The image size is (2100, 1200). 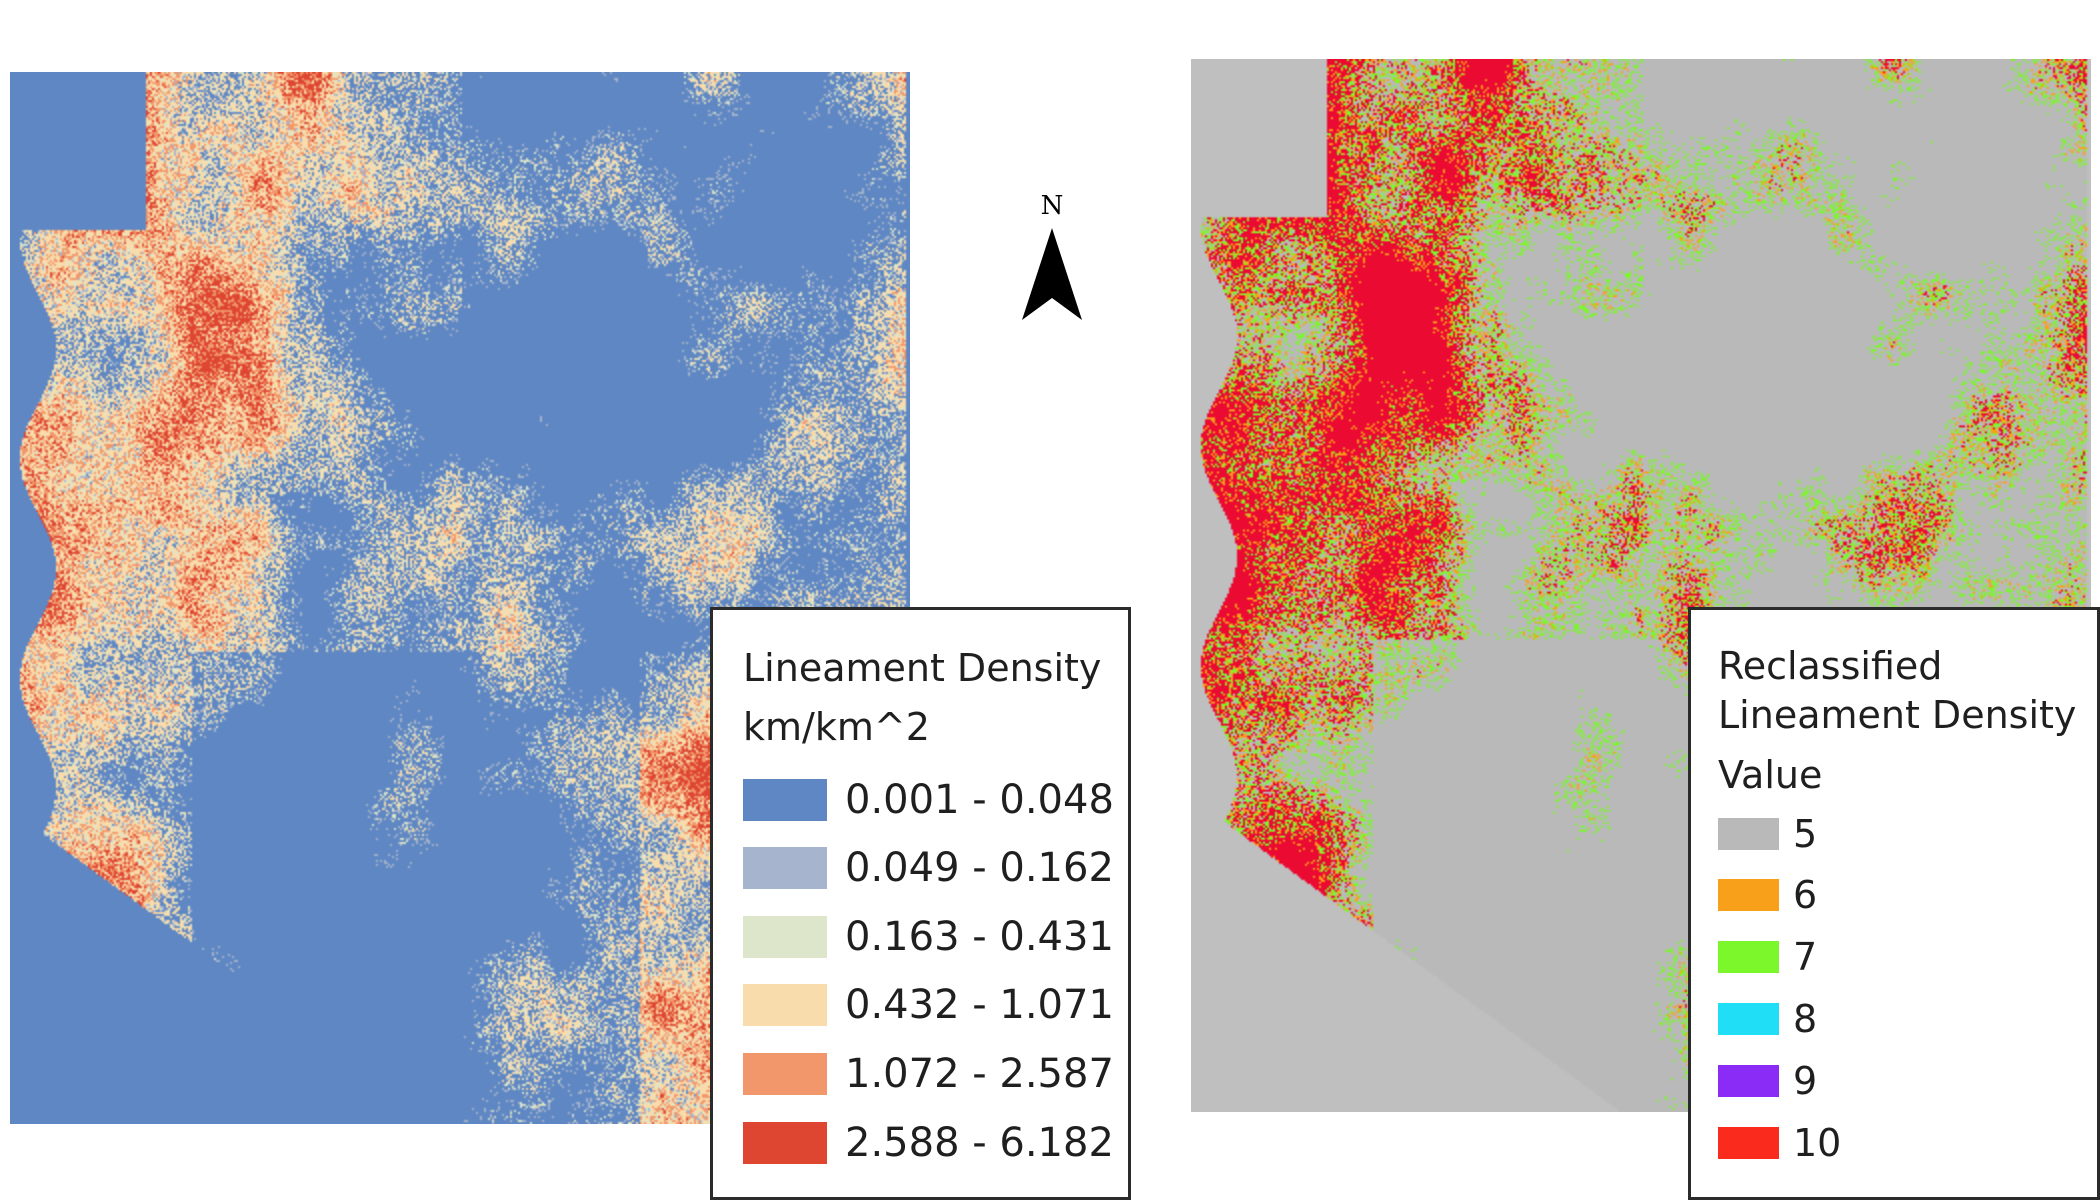 I want to click on legend-item: 10, so click(x=1907, y=1143).